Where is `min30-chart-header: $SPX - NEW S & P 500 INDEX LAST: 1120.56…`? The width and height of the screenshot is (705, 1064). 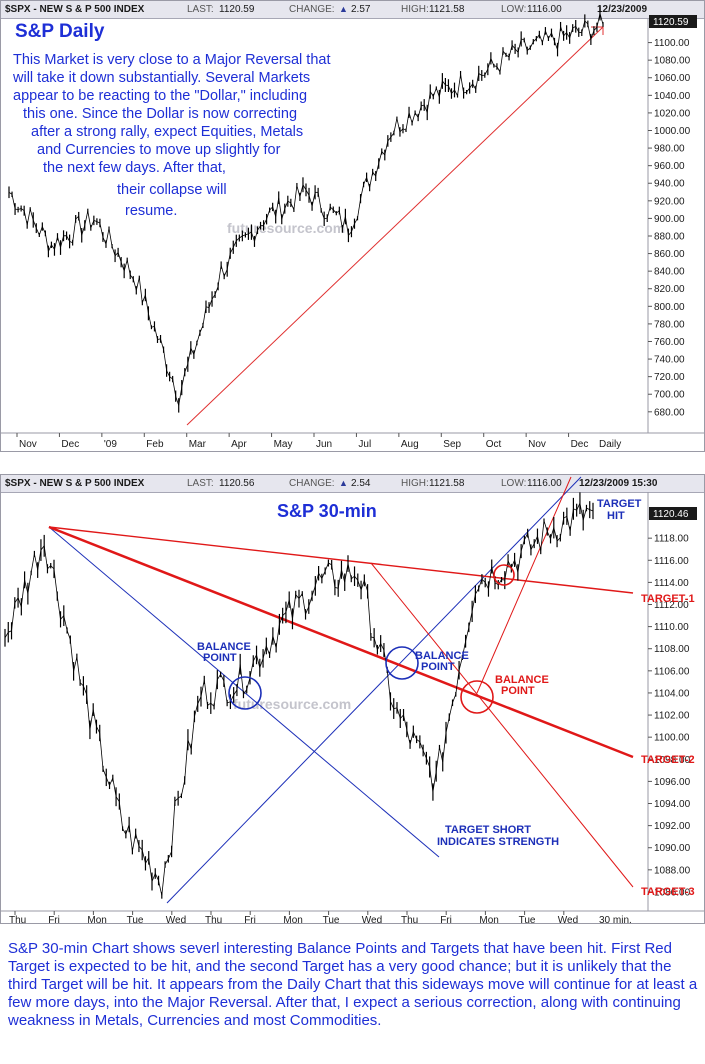 min30-chart-header: $SPX - NEW S & P 500 INDEX LAST: 1120.56… is located at coordinates (352, 484).